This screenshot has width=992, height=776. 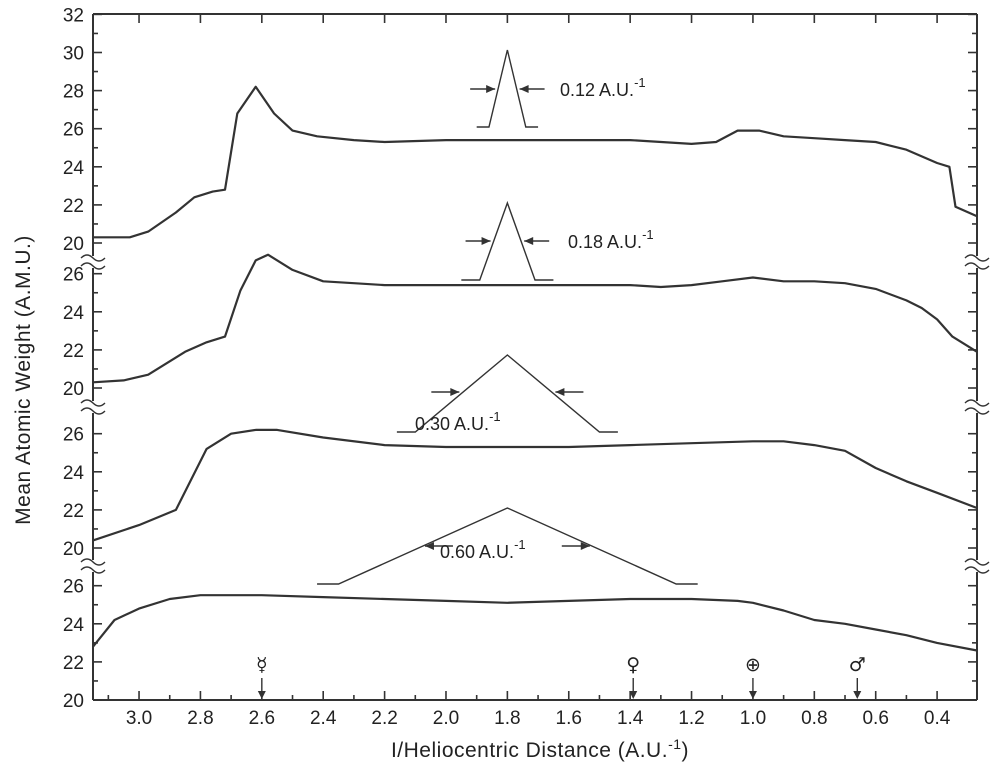 What do you see at coordinates (691, 718) in the screenshot?
I see `x-tick-label: 1.2` at bounding box center [691, 718].